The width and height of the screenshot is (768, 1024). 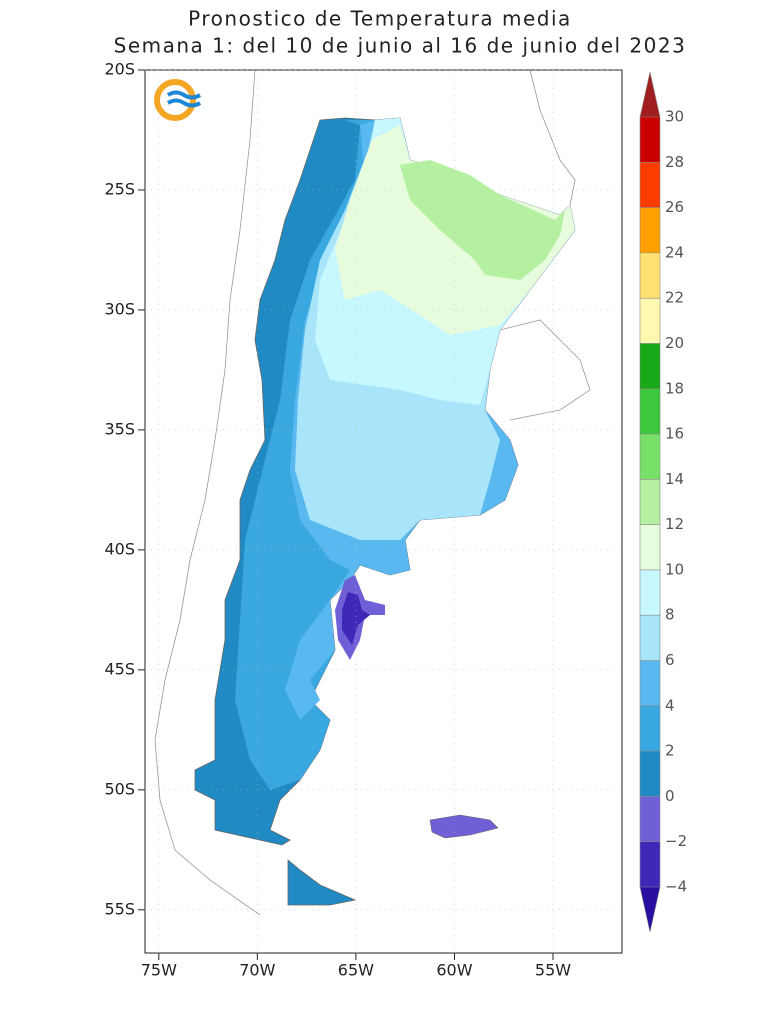 What do you see at coordinates (356, 970) in the screenshot?
I see `lon-tick-label: 65W` at bounding box center [356, 970].